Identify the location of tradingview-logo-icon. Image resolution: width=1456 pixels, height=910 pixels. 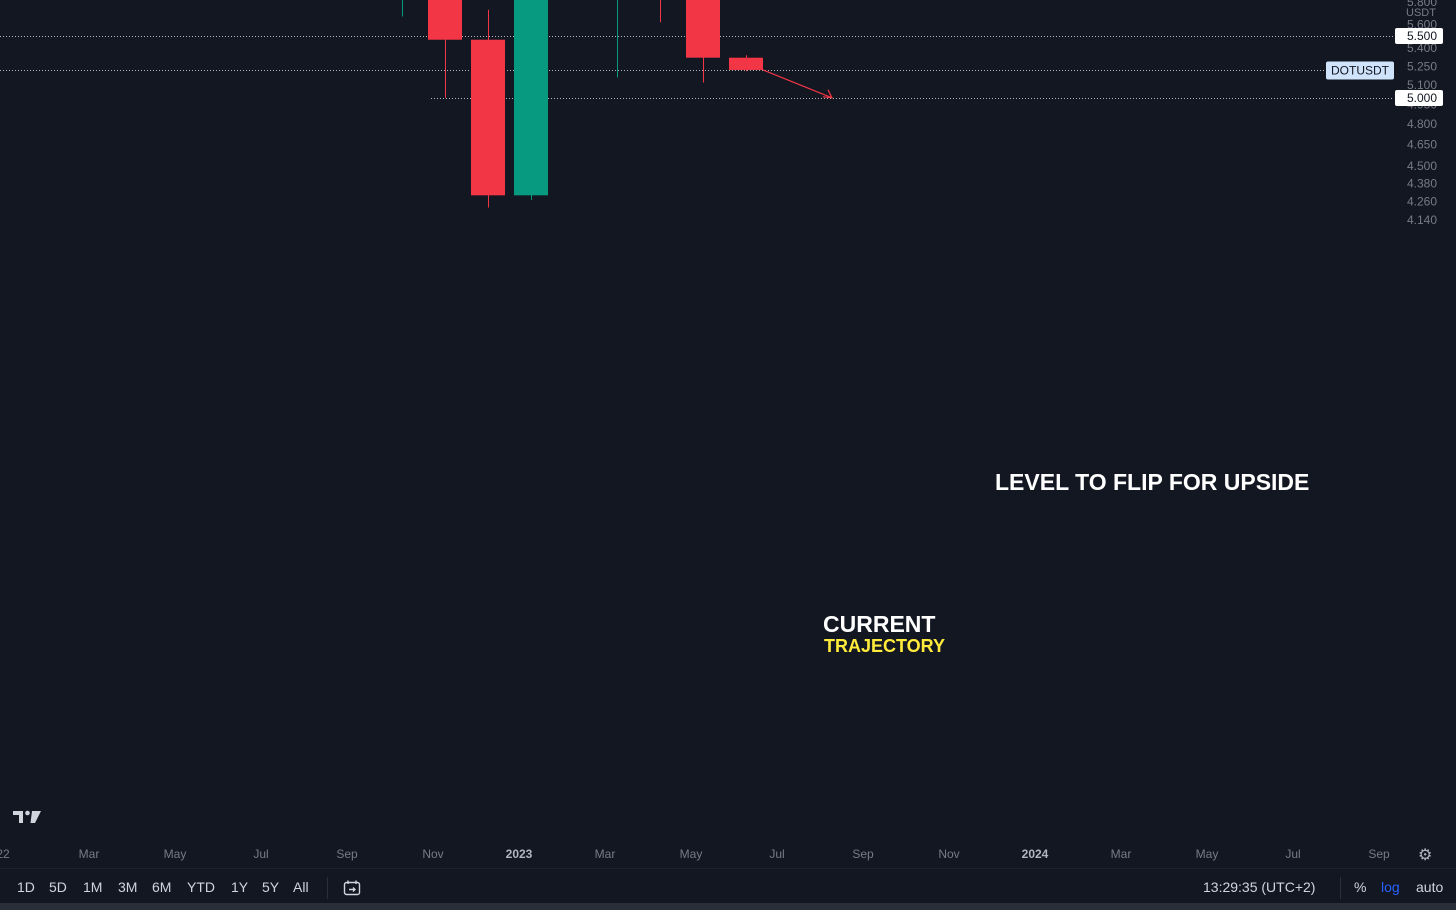
(27, 816).